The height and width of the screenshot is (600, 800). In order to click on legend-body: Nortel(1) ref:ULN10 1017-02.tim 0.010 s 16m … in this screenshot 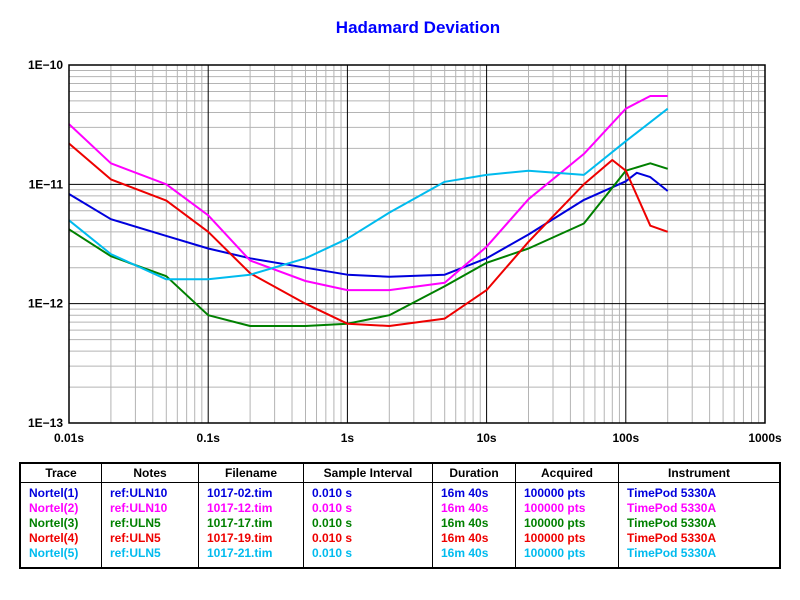, I will do `click(400, 525)`.